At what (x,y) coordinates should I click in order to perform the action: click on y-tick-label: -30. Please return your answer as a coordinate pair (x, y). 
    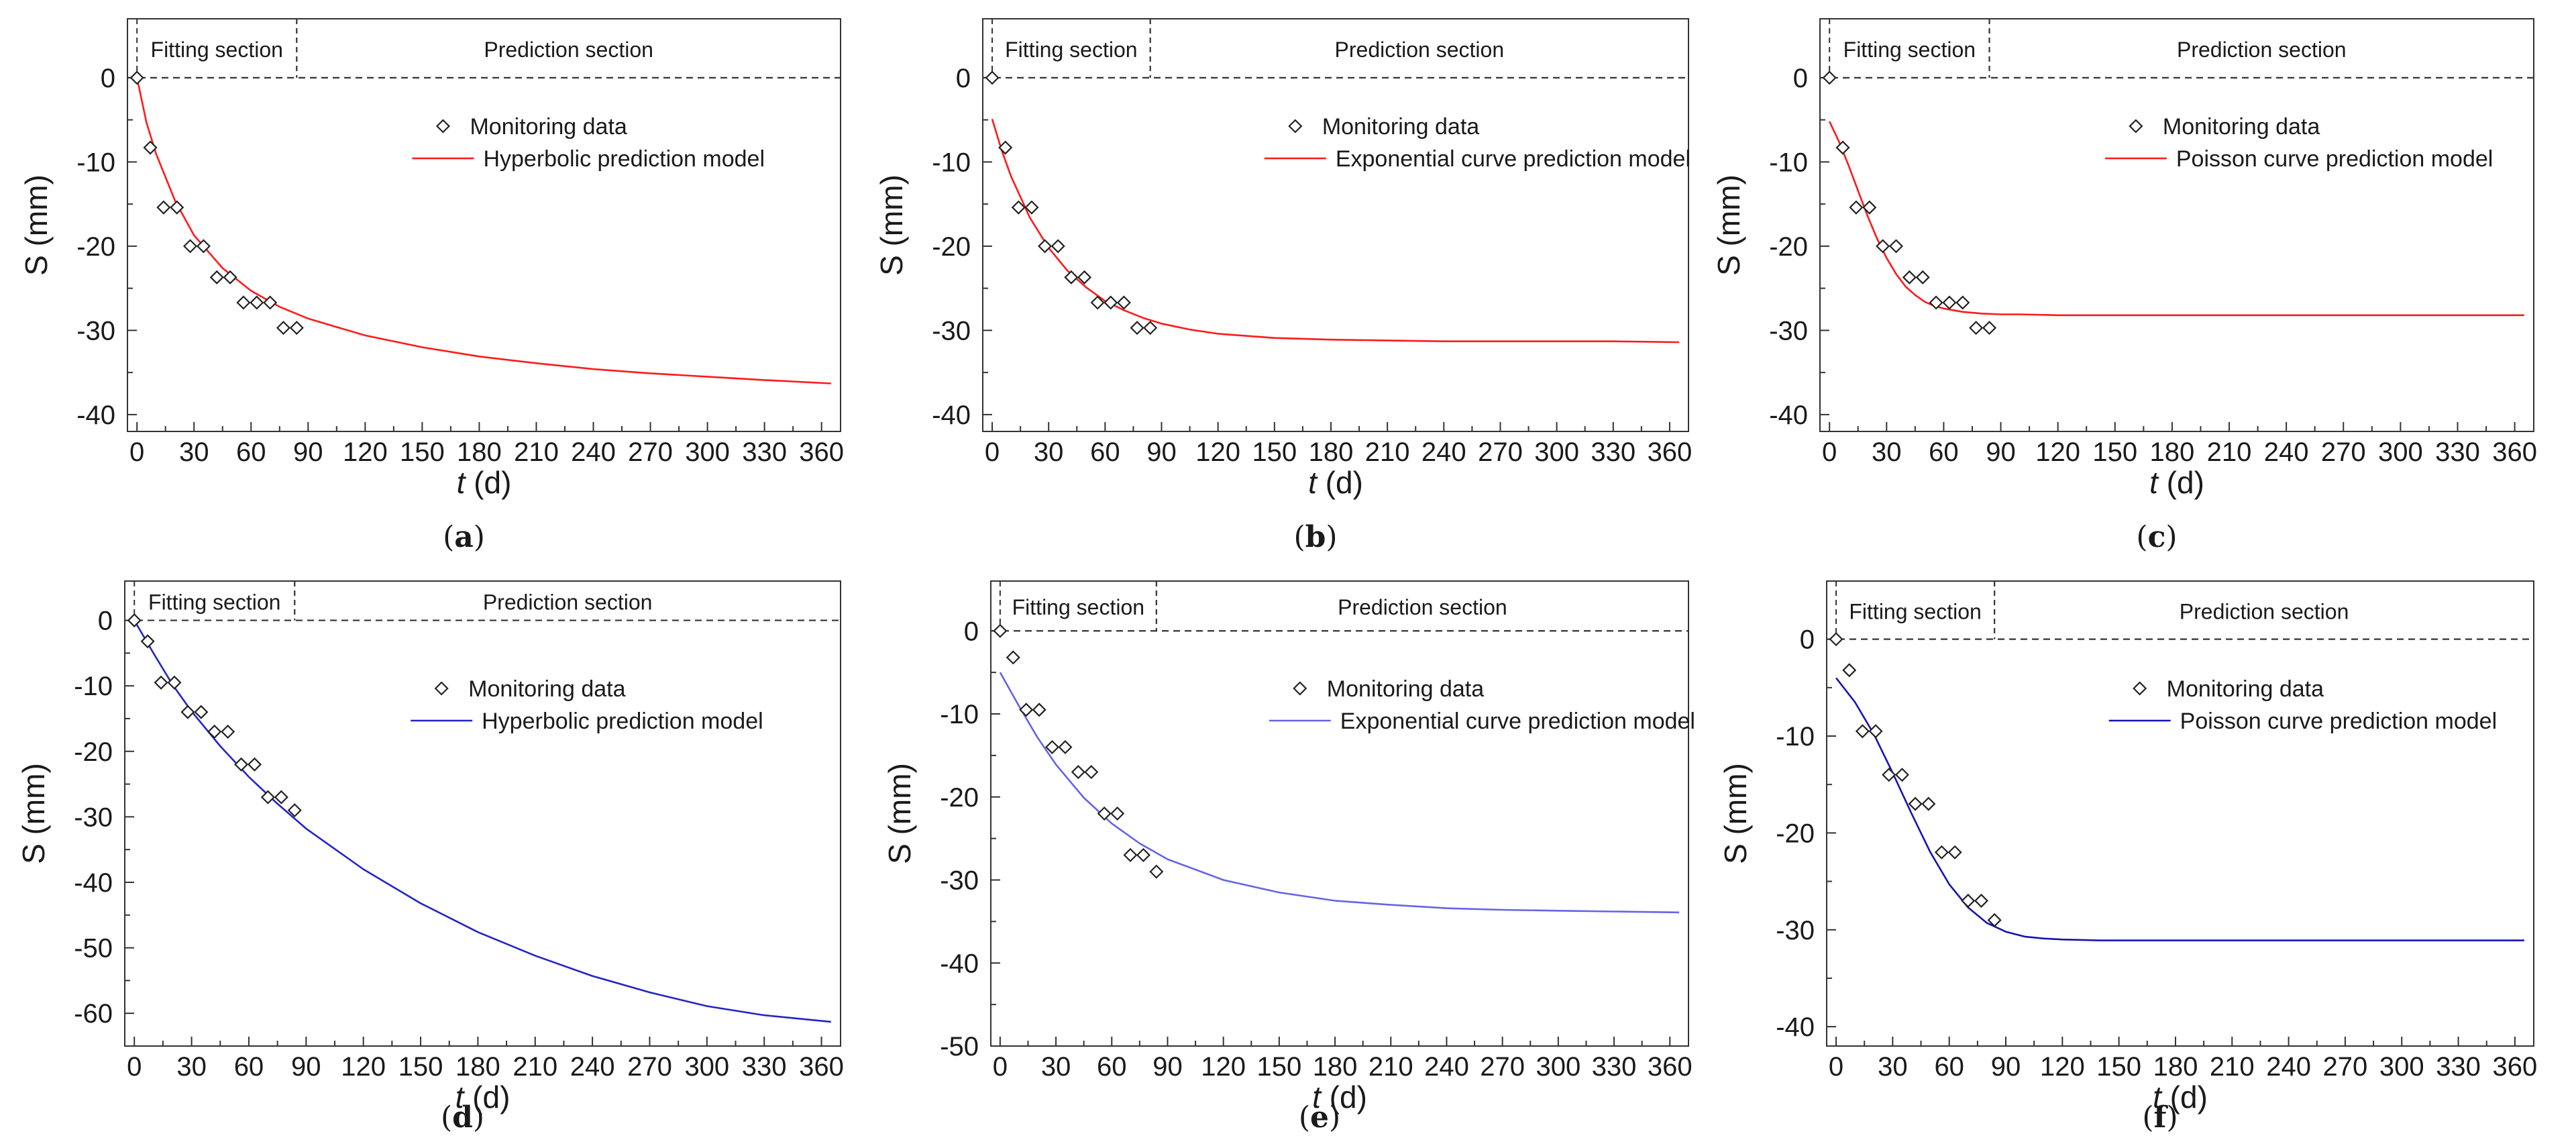
    Looking at the image, I should click on (95, 331).